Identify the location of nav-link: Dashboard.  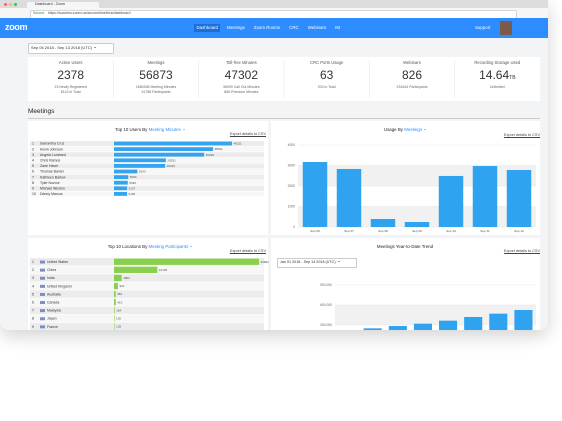
(207, 28).